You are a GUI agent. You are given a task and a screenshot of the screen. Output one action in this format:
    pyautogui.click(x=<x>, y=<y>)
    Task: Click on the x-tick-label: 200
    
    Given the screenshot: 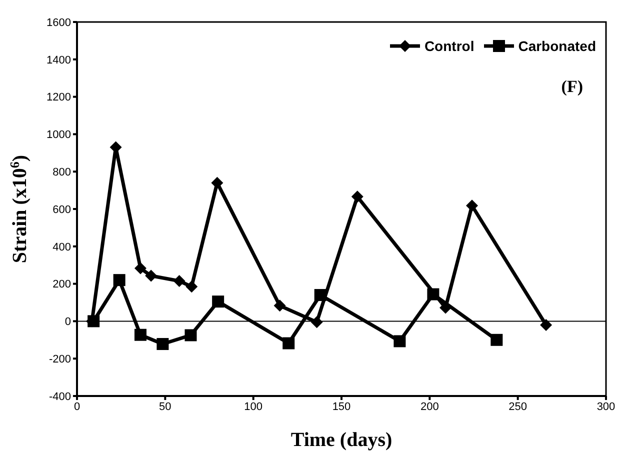 What is the action you would take?
    pyautogui.click(x=429, y=406)
    